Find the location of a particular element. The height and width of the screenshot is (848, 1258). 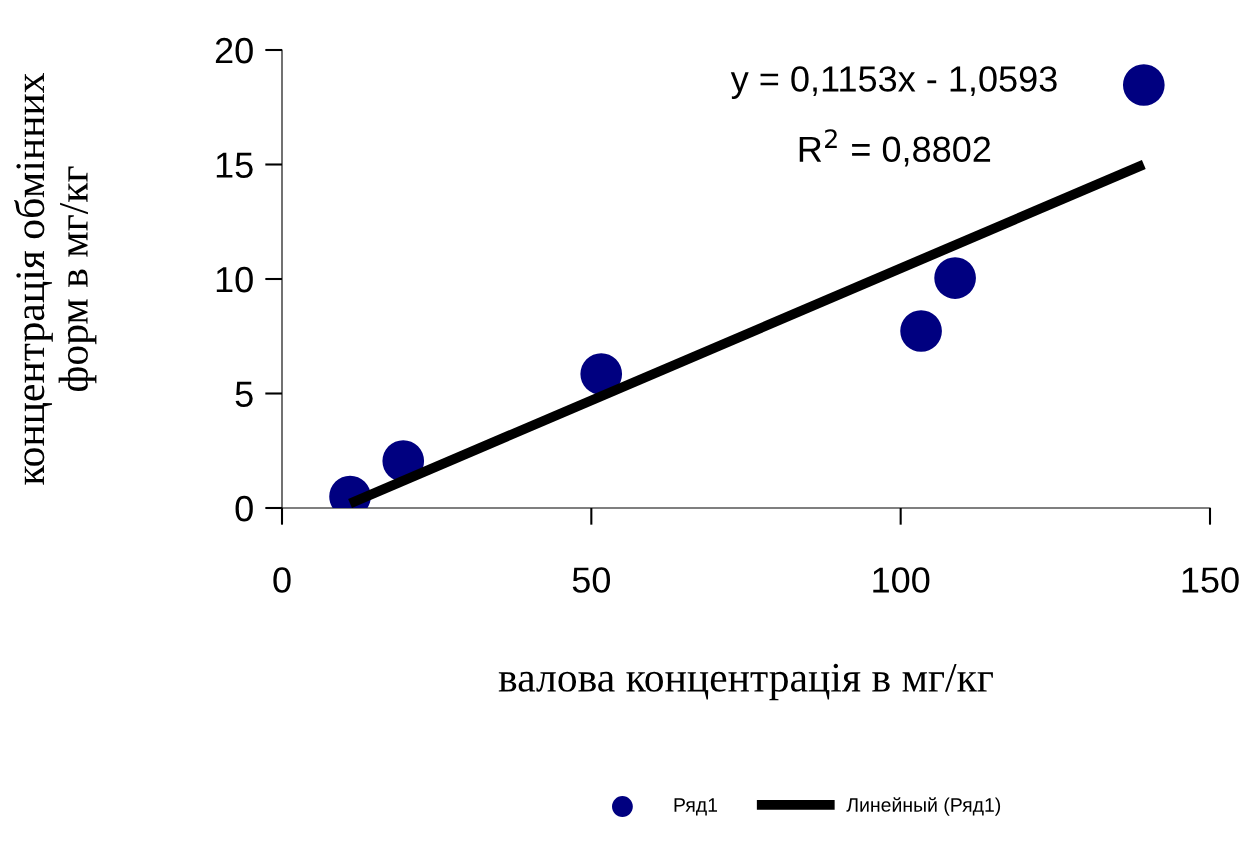

annotation: y = 0,1153x - 1,0593 is located at coordinates (893, 82).